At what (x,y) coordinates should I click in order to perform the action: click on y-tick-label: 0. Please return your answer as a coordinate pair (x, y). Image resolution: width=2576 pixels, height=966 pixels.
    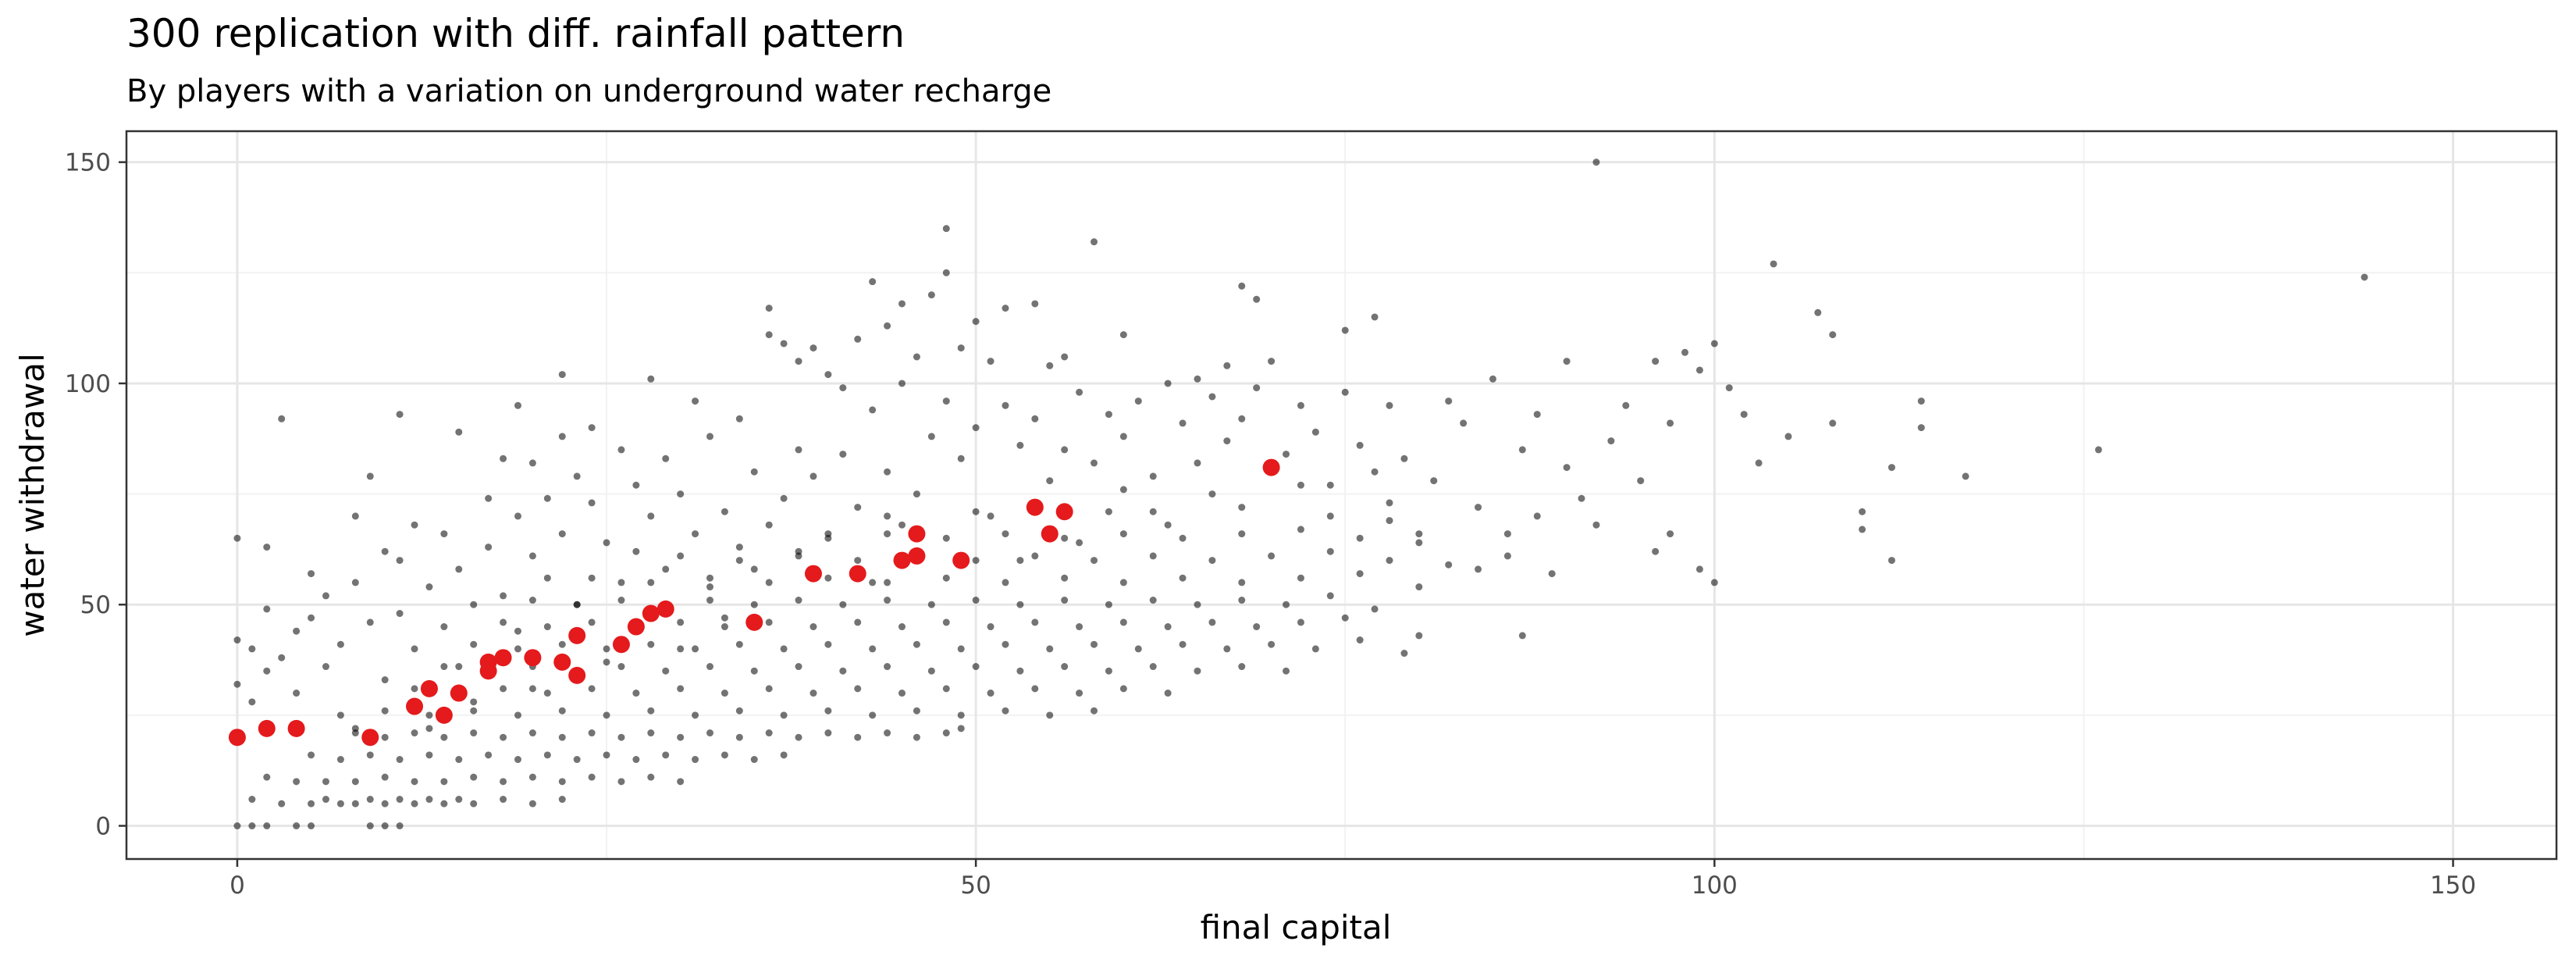
    Looking at the image, I should click on (103, 827).